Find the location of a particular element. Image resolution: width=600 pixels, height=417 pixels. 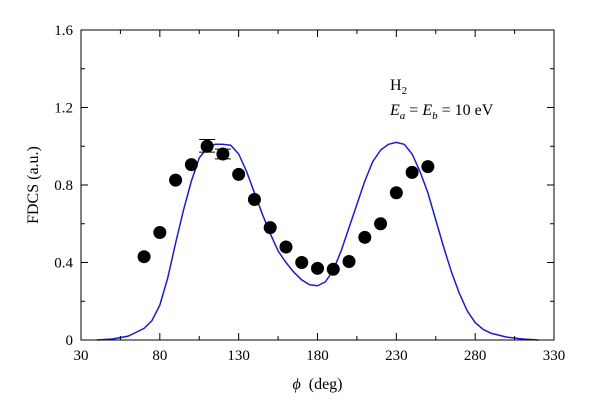

x-axis-label: ϕ (deg) is located at coordinates (317, 384).